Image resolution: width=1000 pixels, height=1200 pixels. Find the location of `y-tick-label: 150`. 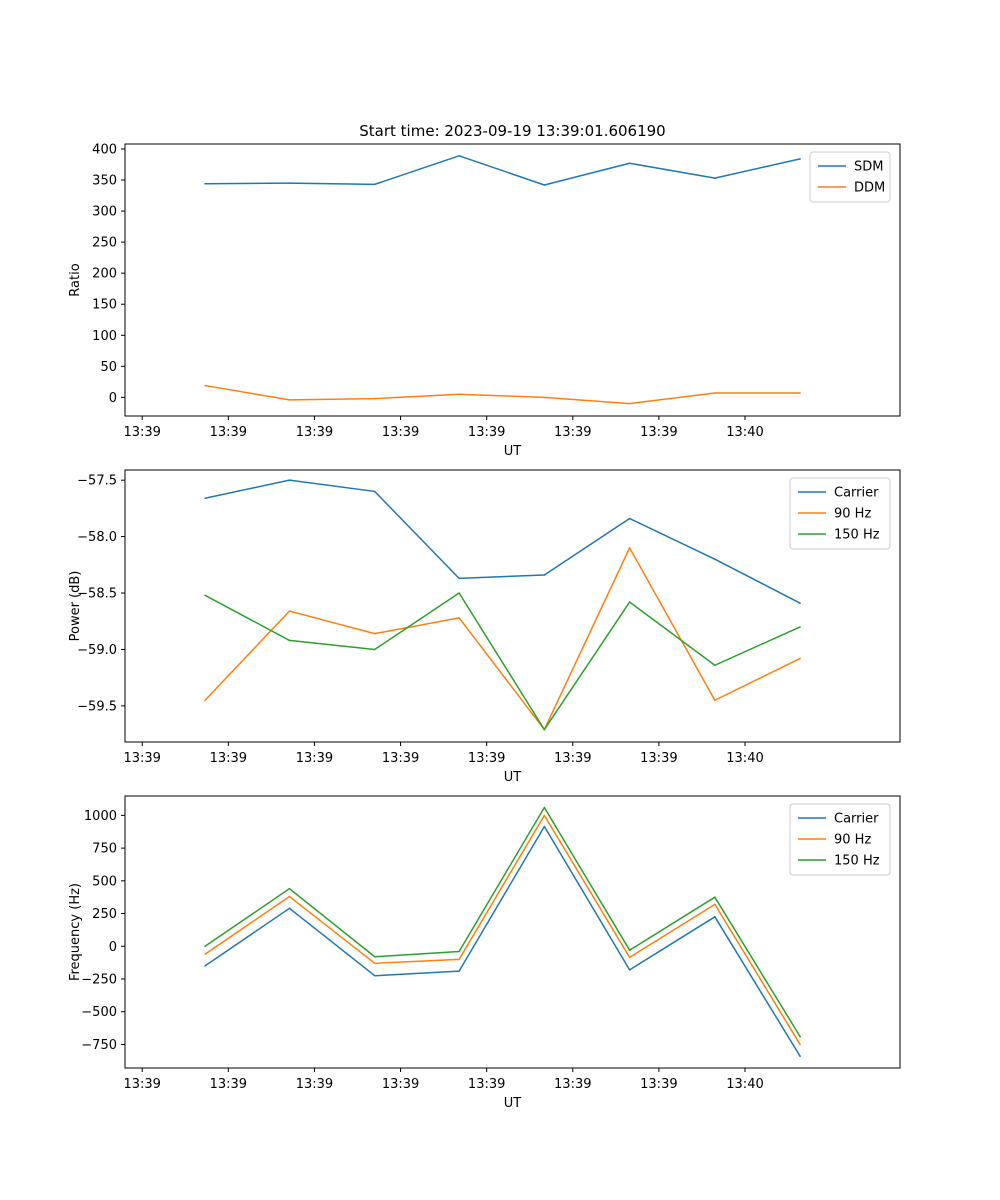

y-tick-label: 150 is located at coordinates (104, 305).